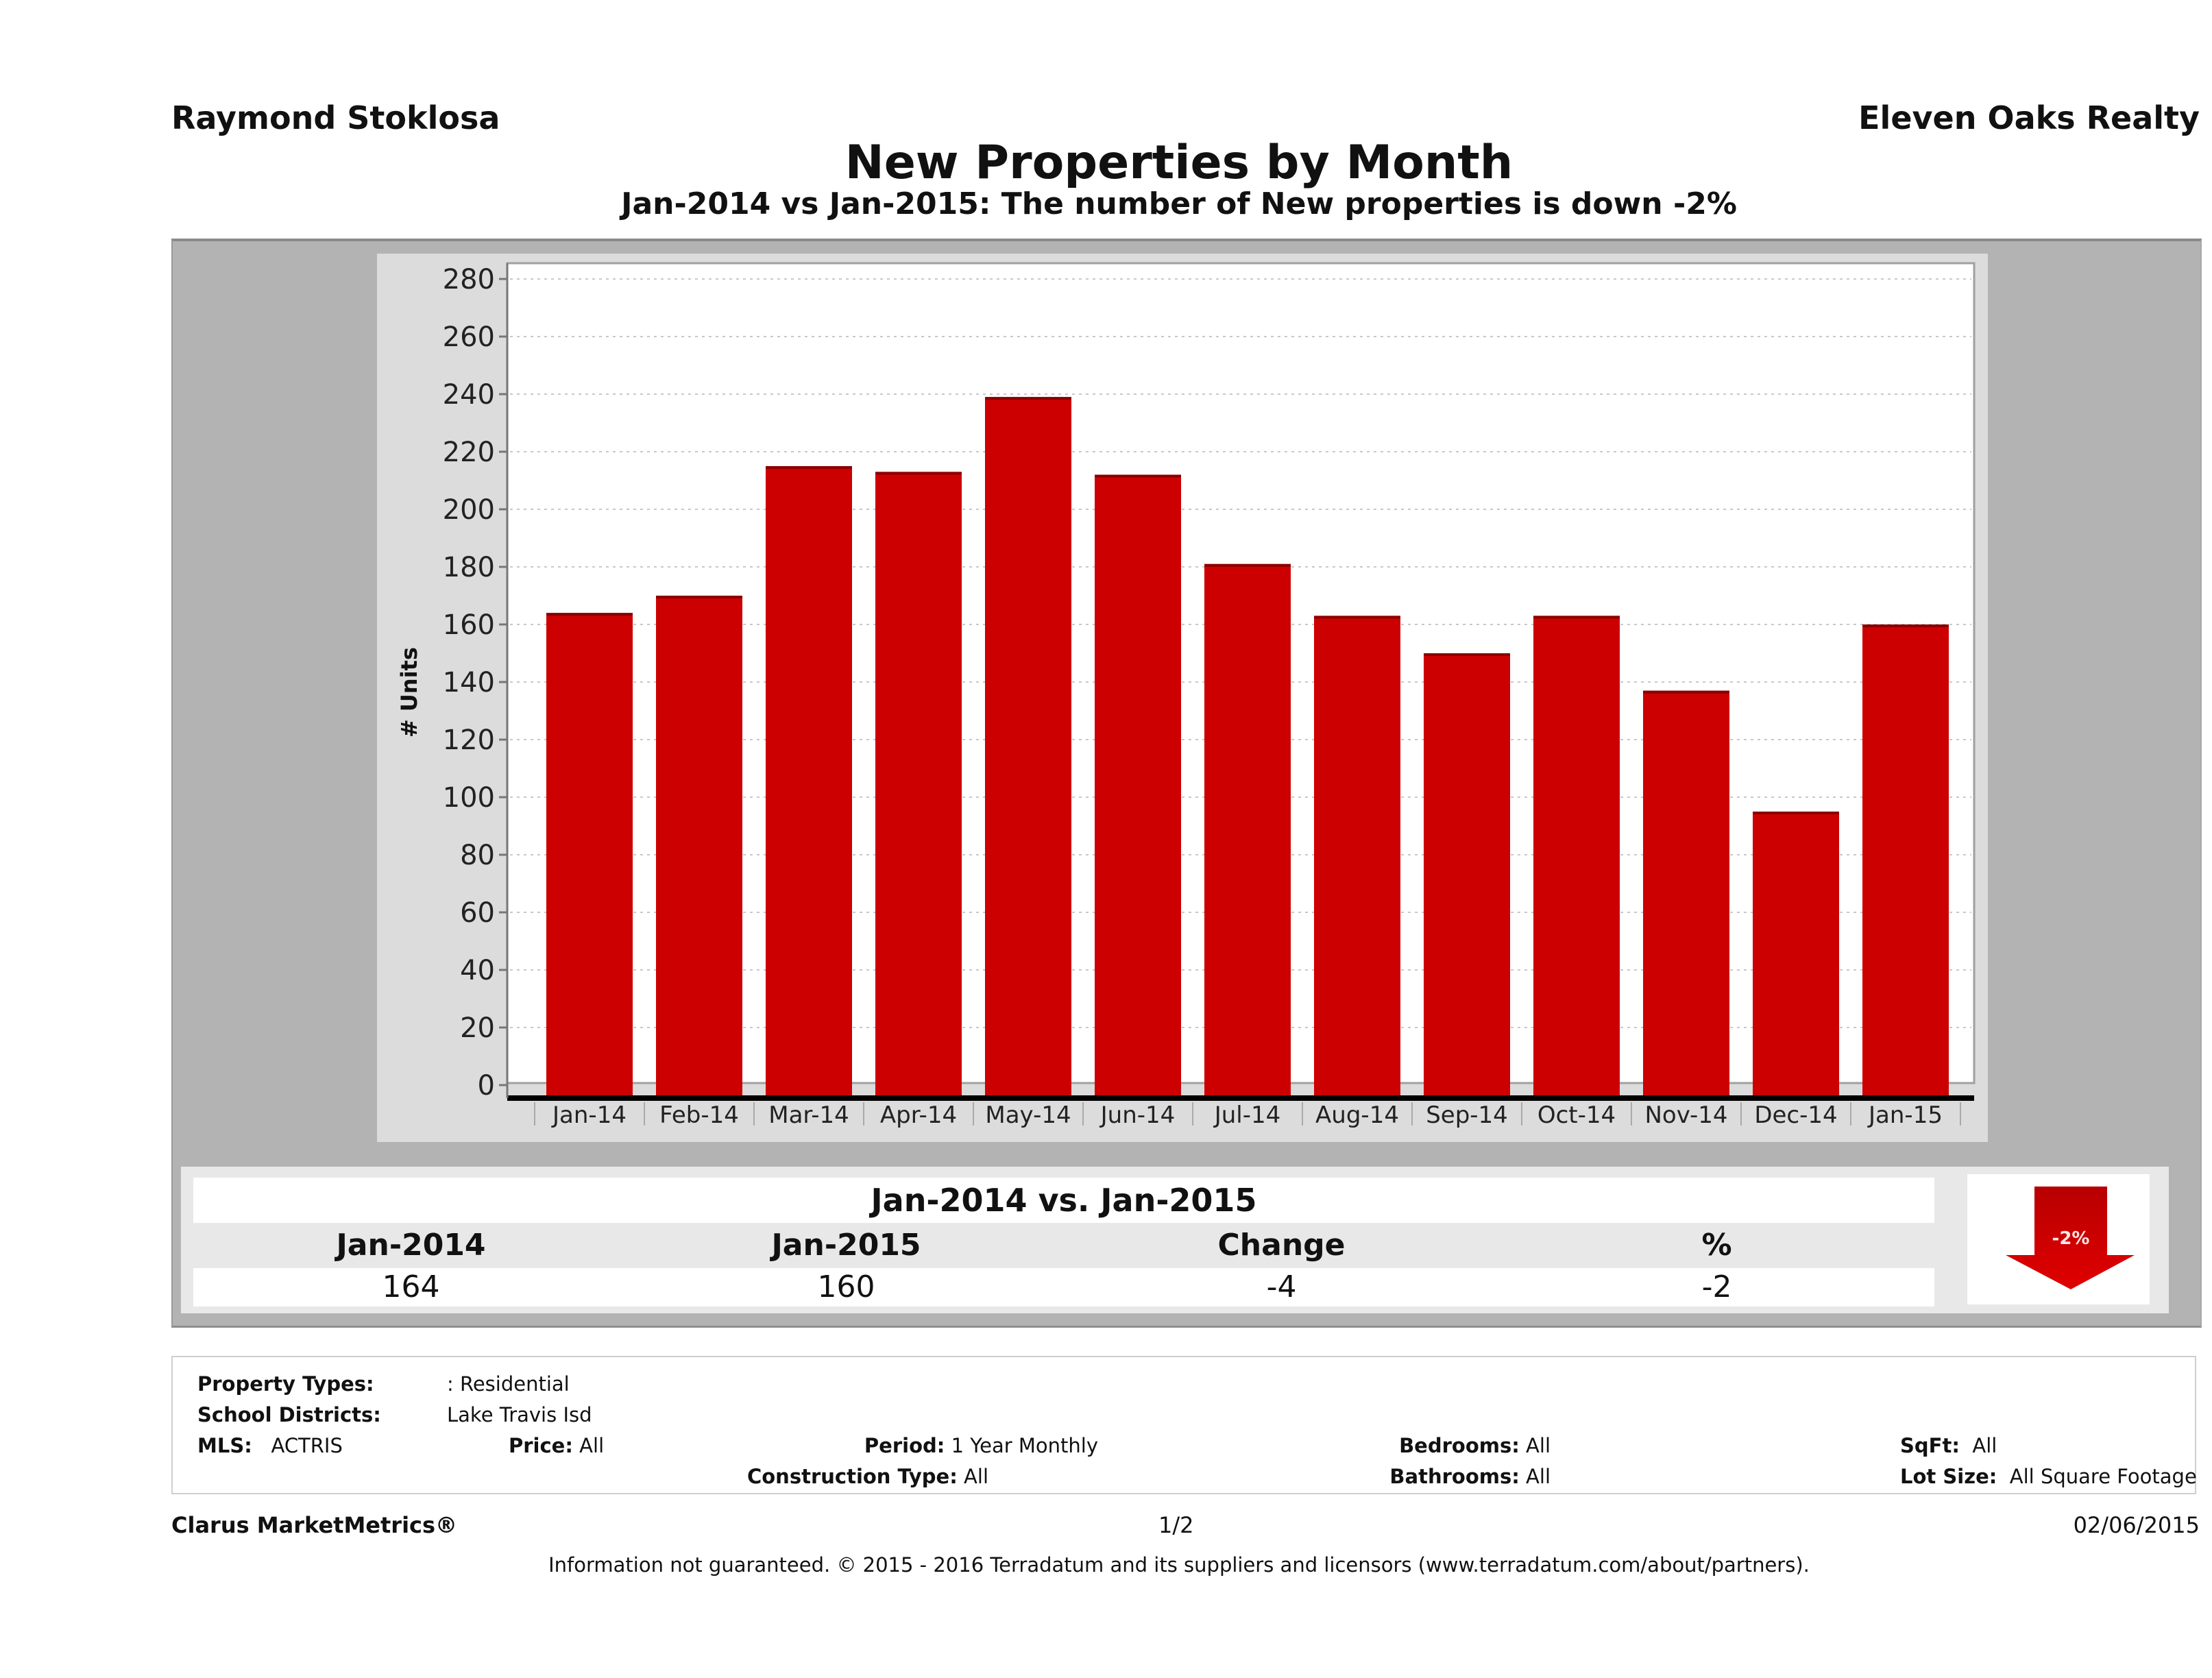  What do you see at coordinates (411, 1245) in the screenshot?
I see `col-header-jan-2014: Jan-2014` at bounding box center [411, 1245].